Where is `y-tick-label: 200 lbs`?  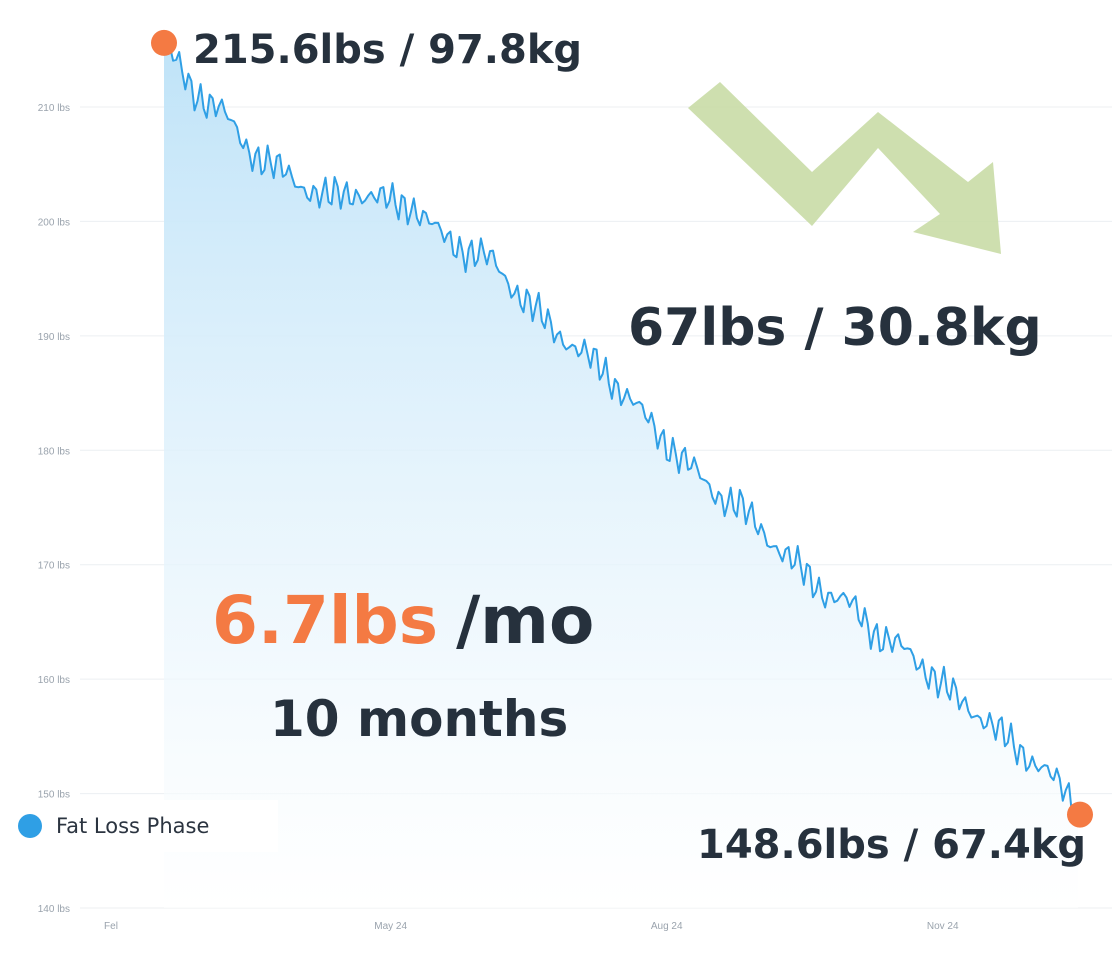
y-tick-label: 200 lbs is located at coordinates (54, 222).